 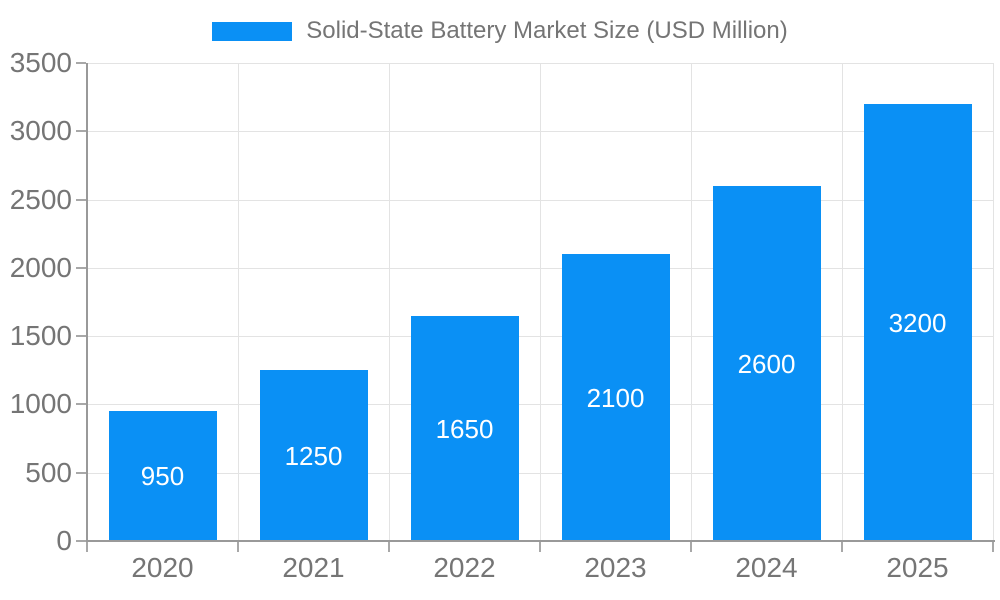 What do you see at coordinates (162, 567) in the screenshot?
I see `x-axis-label-2020: 2020` at bounding box center [162, 567].